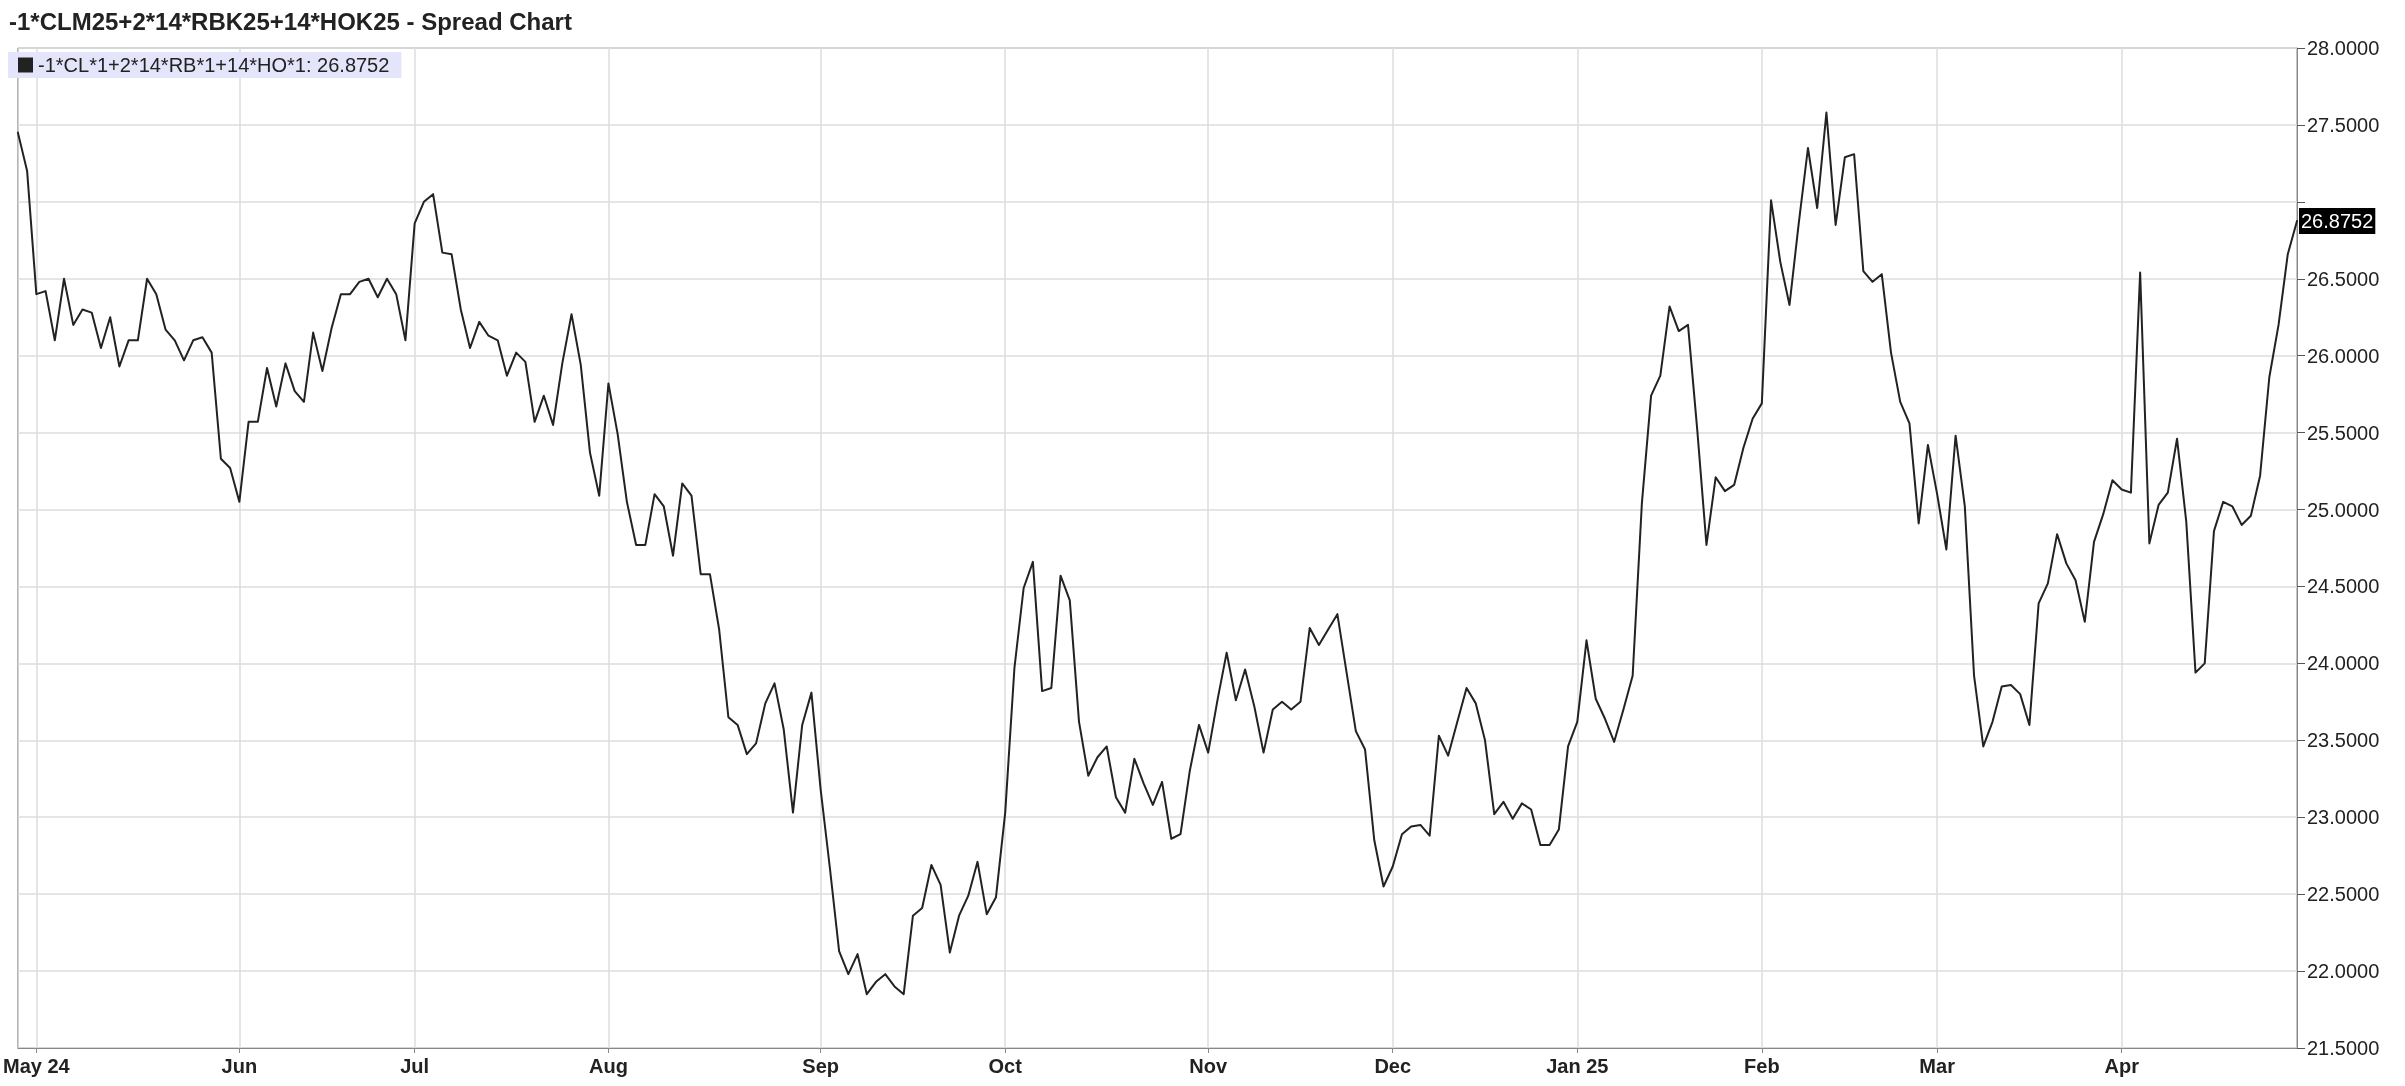 This screenshot has width=2405, height=1086. What do you see at coordinates (2343, 1048) in the screenshot?
I see `y-tick-label: 21.5000` at bounding box center [2343, 1048].